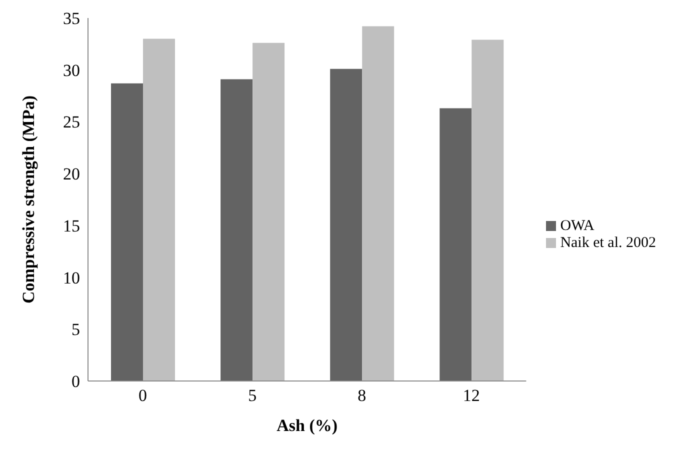 The height and width of the screenshot is (469, 684). What do you see at coordinates (71, 174) in the screenshot?
I see `y-tick-label: 20` at bounding box center [71, 174].